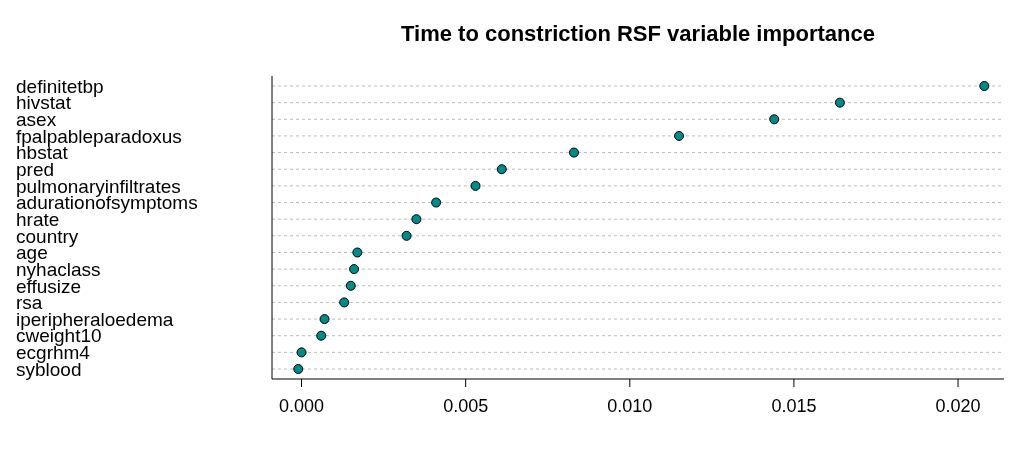  Describe the element at coordinates (302, 405) in the screenshot. I see `x-tick-label: 0.000` at that location.